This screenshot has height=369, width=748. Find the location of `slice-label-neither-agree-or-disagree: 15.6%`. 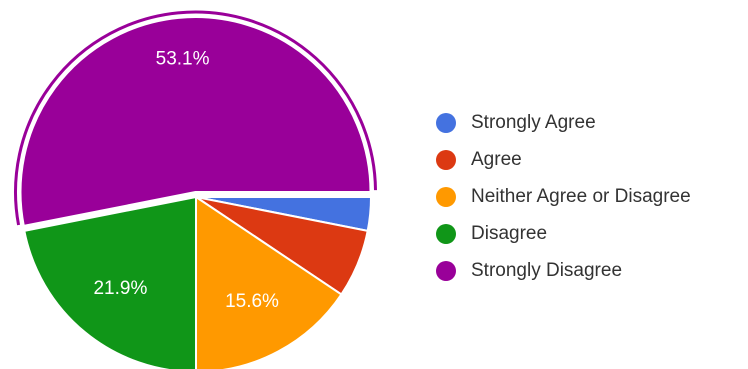

slice-label-neither-agree-or-disagree: 15.6% is located at coordinates (252, 301).